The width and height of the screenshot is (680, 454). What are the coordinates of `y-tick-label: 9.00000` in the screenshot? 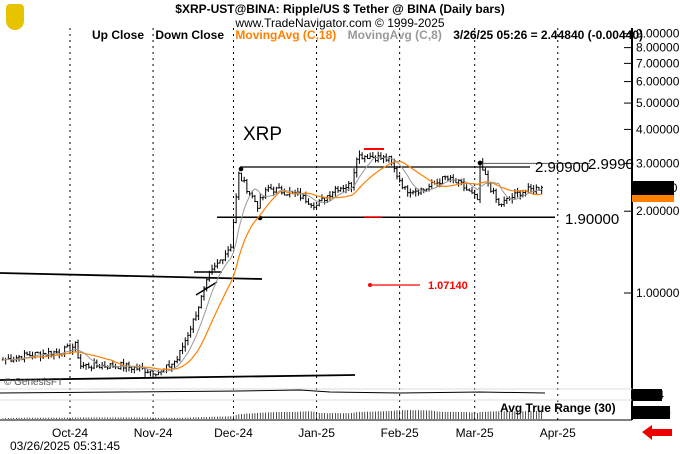 It's located at (658, 34).